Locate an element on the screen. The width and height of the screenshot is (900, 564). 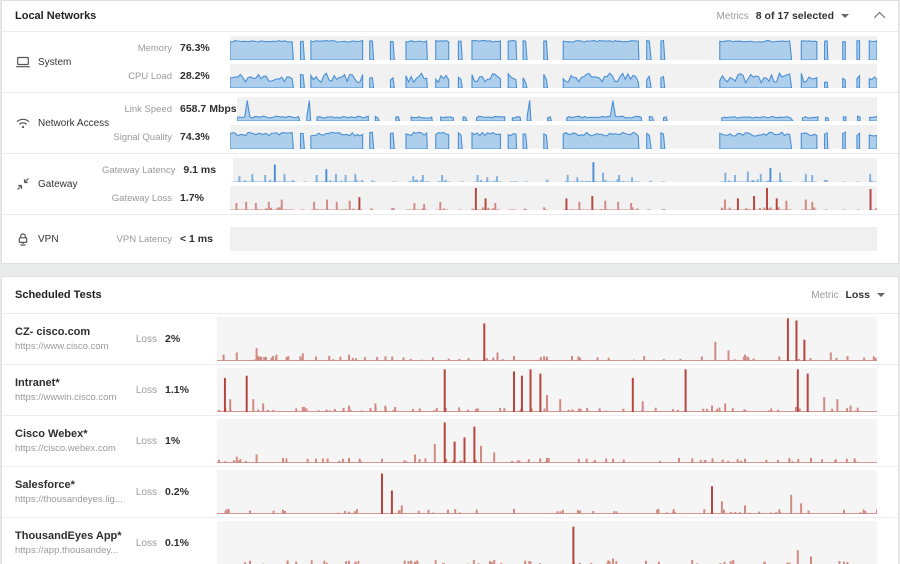
wifi-icon is located at coordinates (23, 123).